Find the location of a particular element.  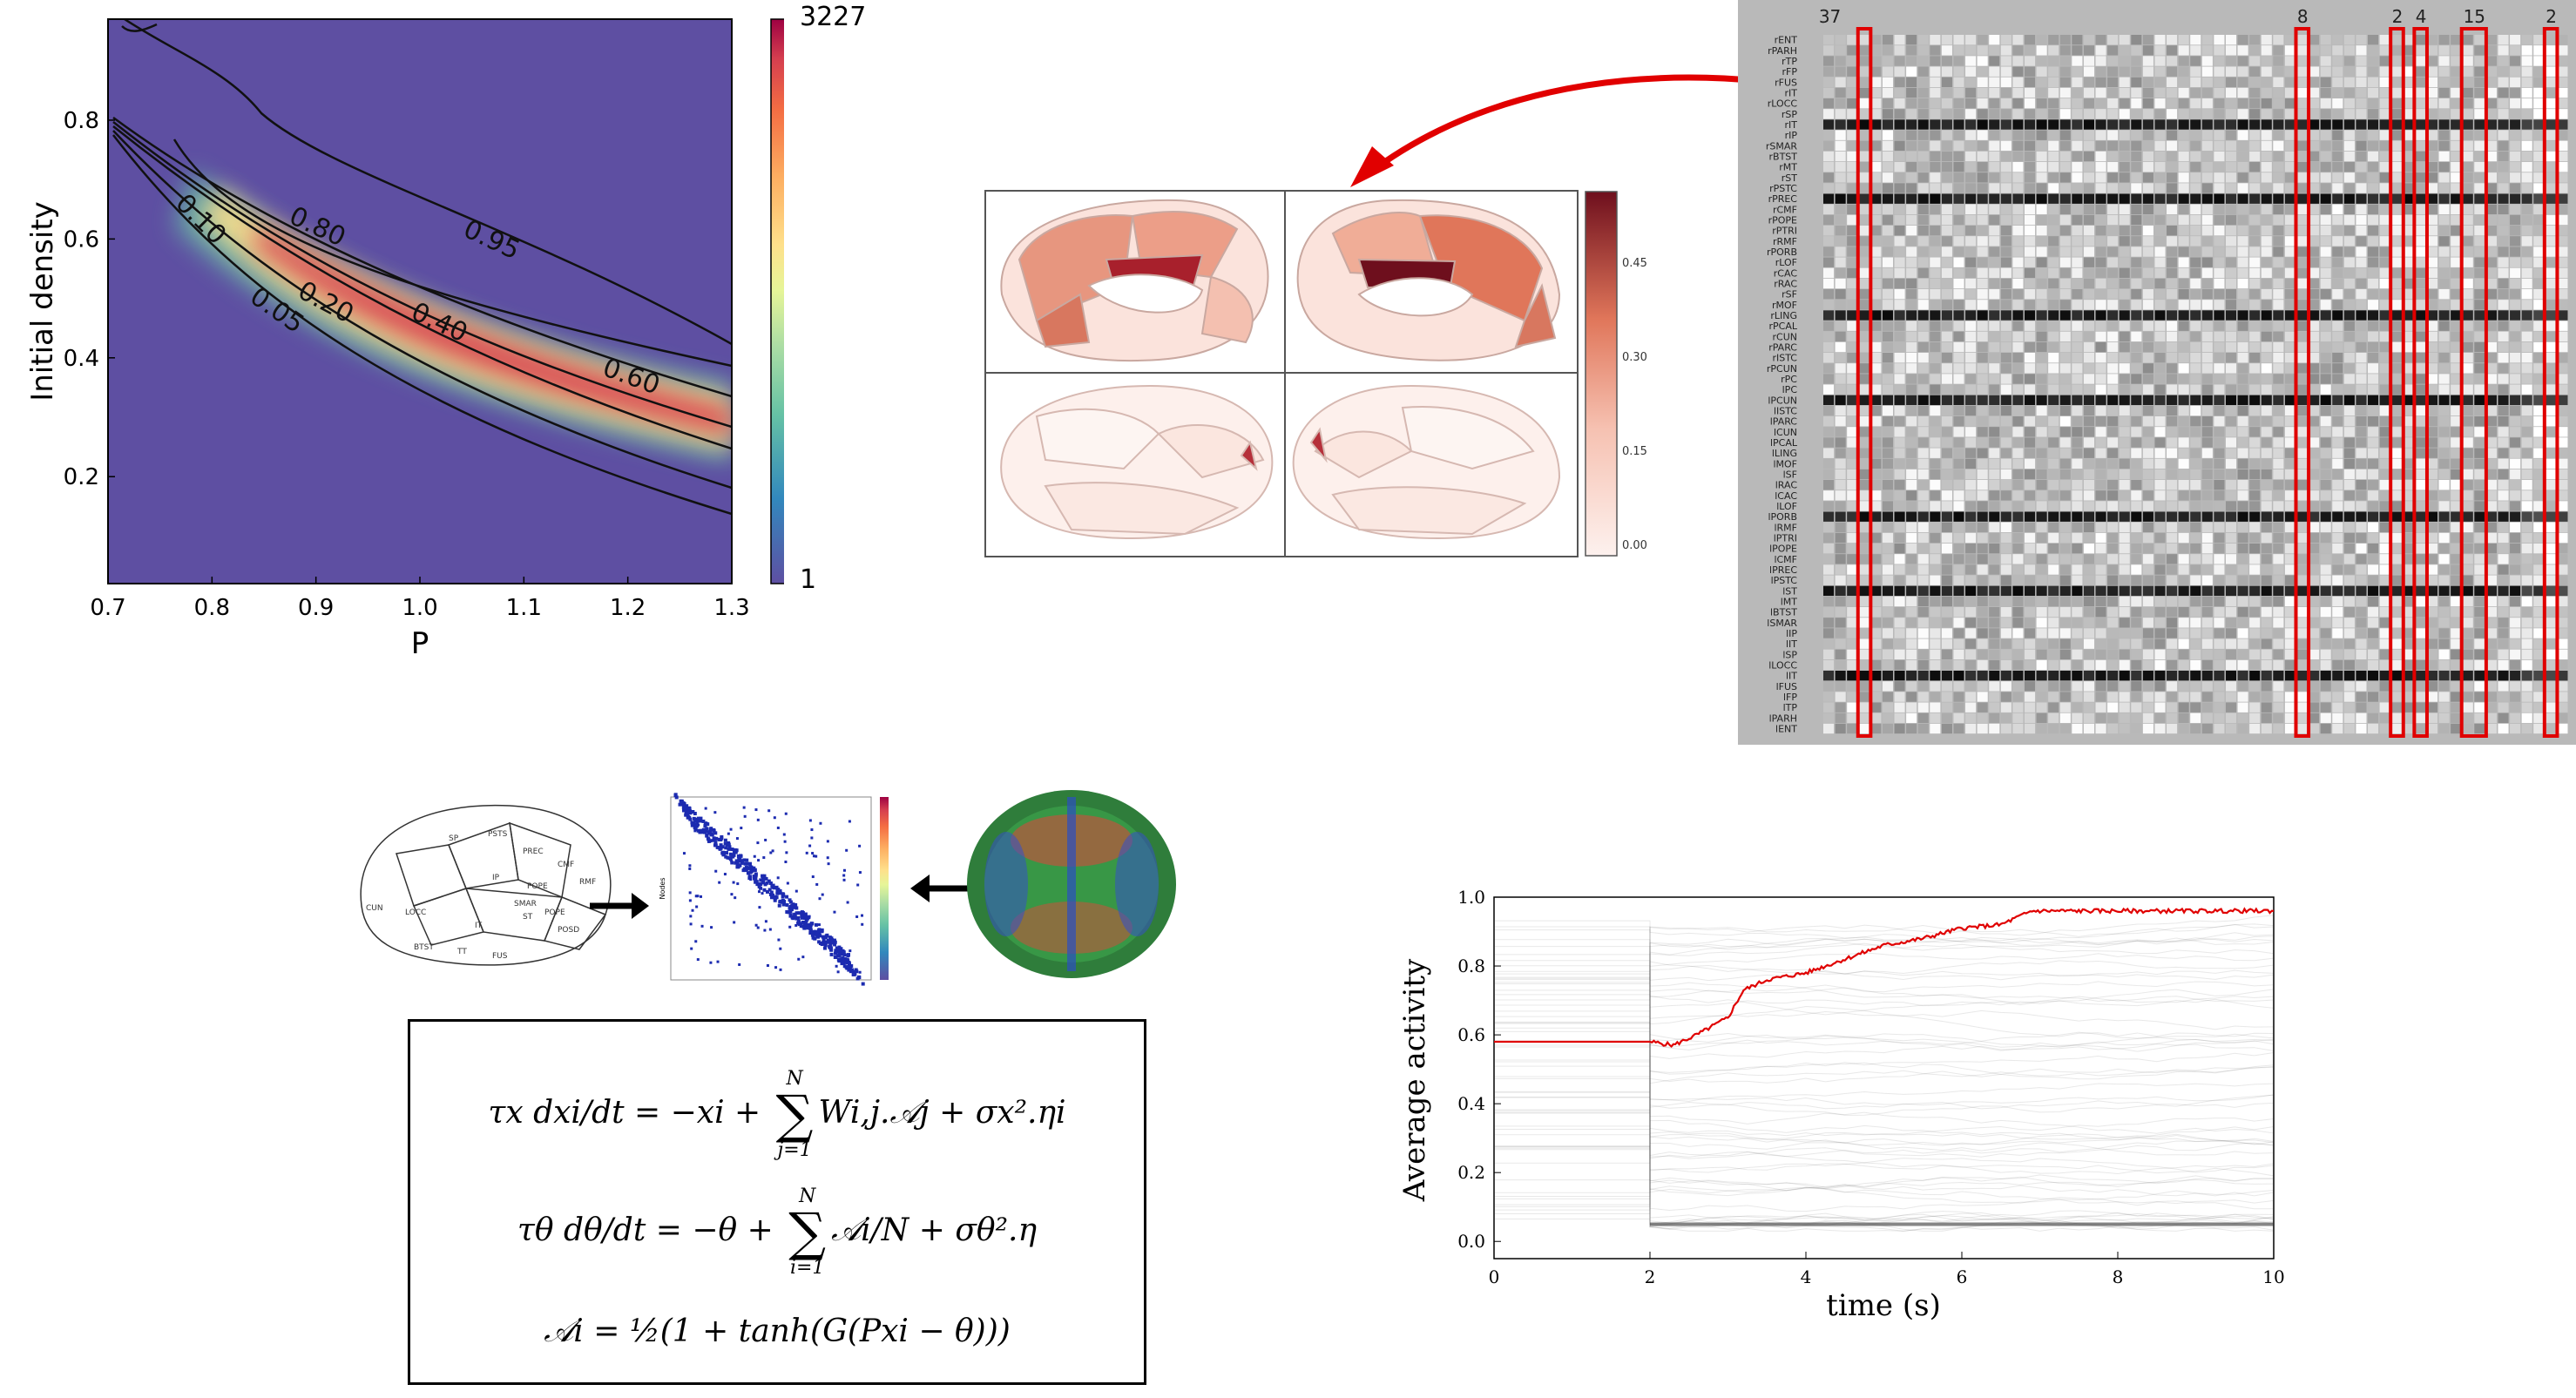

activity-xtick: 6 is located at coordinates (1962, 1276).